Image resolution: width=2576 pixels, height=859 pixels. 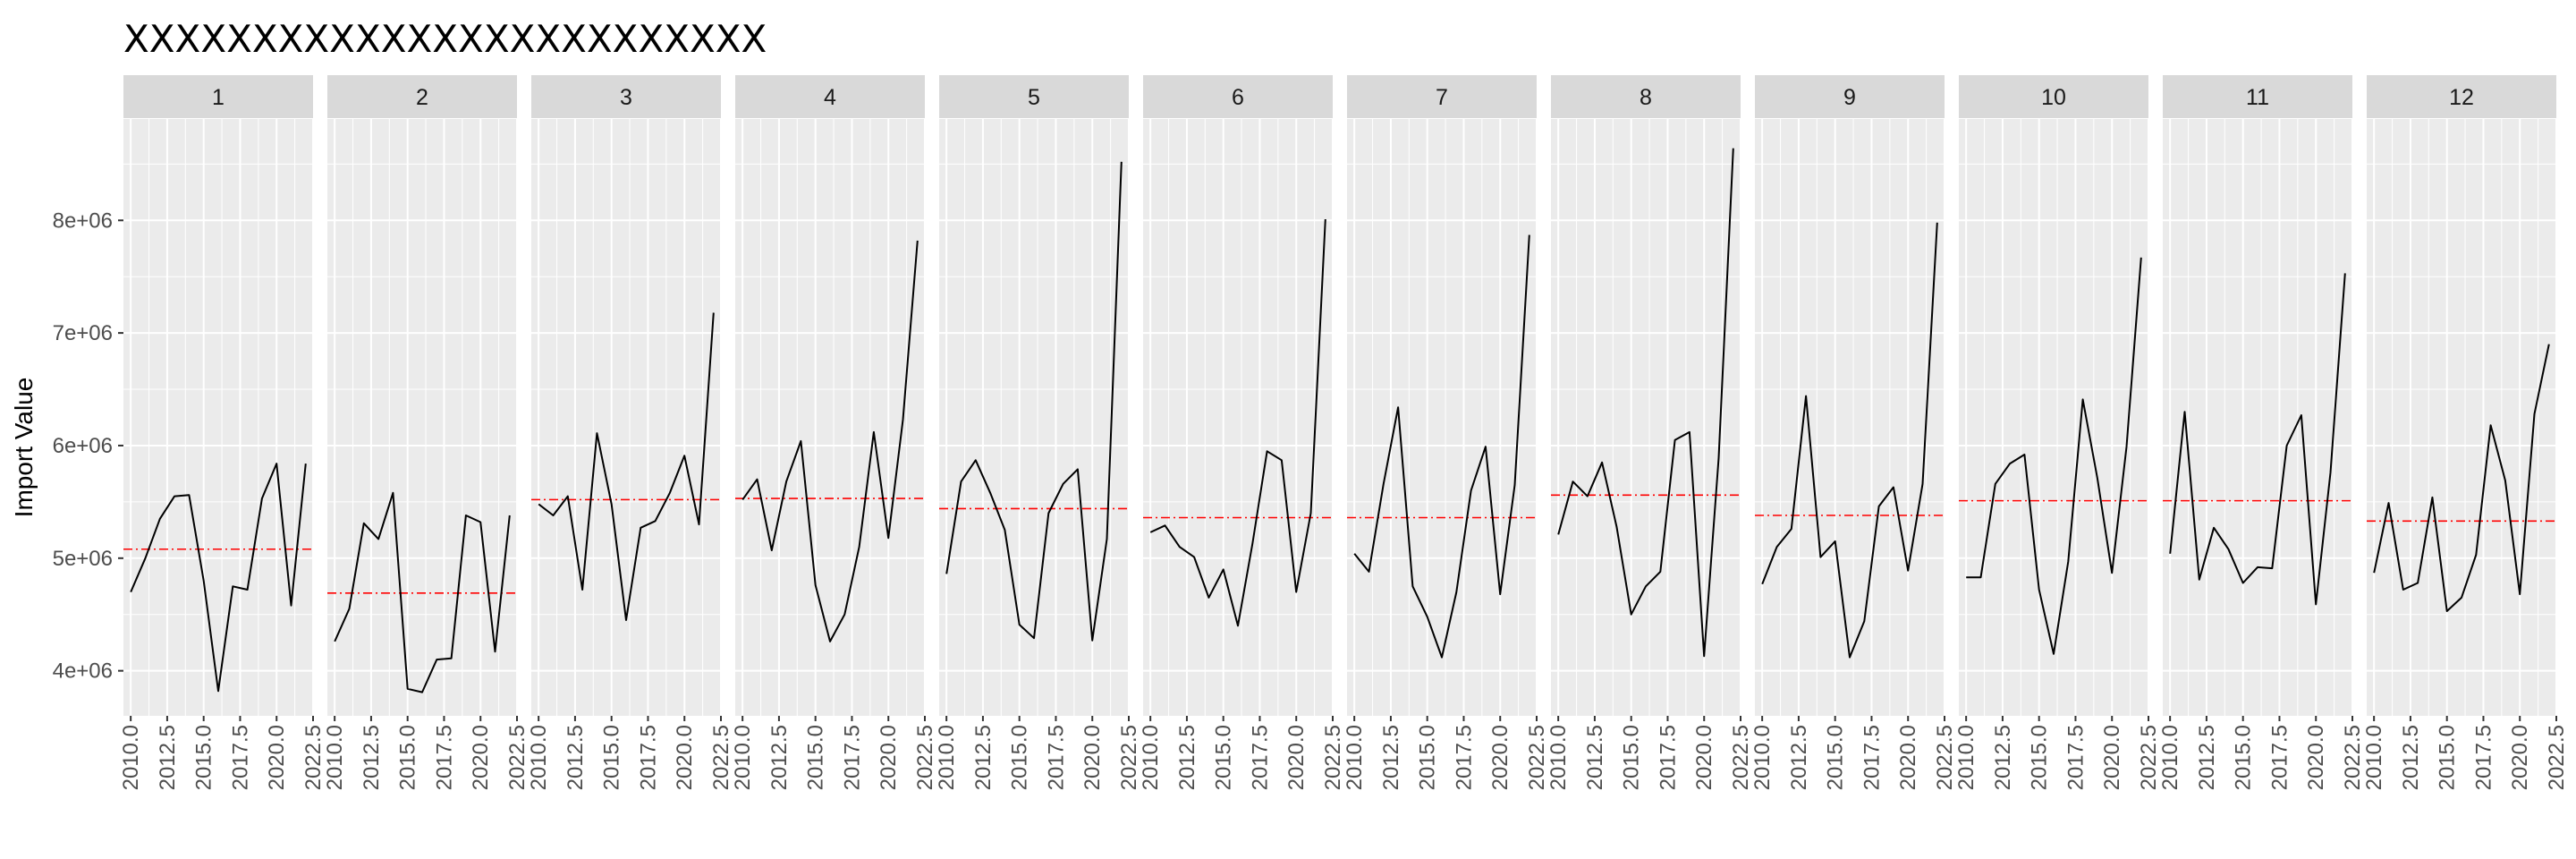 I want to click on facet-panel: 11 2010.0 2012.5 2015.0 2017.5 2020.0 2022.5, so click(x=2261, y=432).